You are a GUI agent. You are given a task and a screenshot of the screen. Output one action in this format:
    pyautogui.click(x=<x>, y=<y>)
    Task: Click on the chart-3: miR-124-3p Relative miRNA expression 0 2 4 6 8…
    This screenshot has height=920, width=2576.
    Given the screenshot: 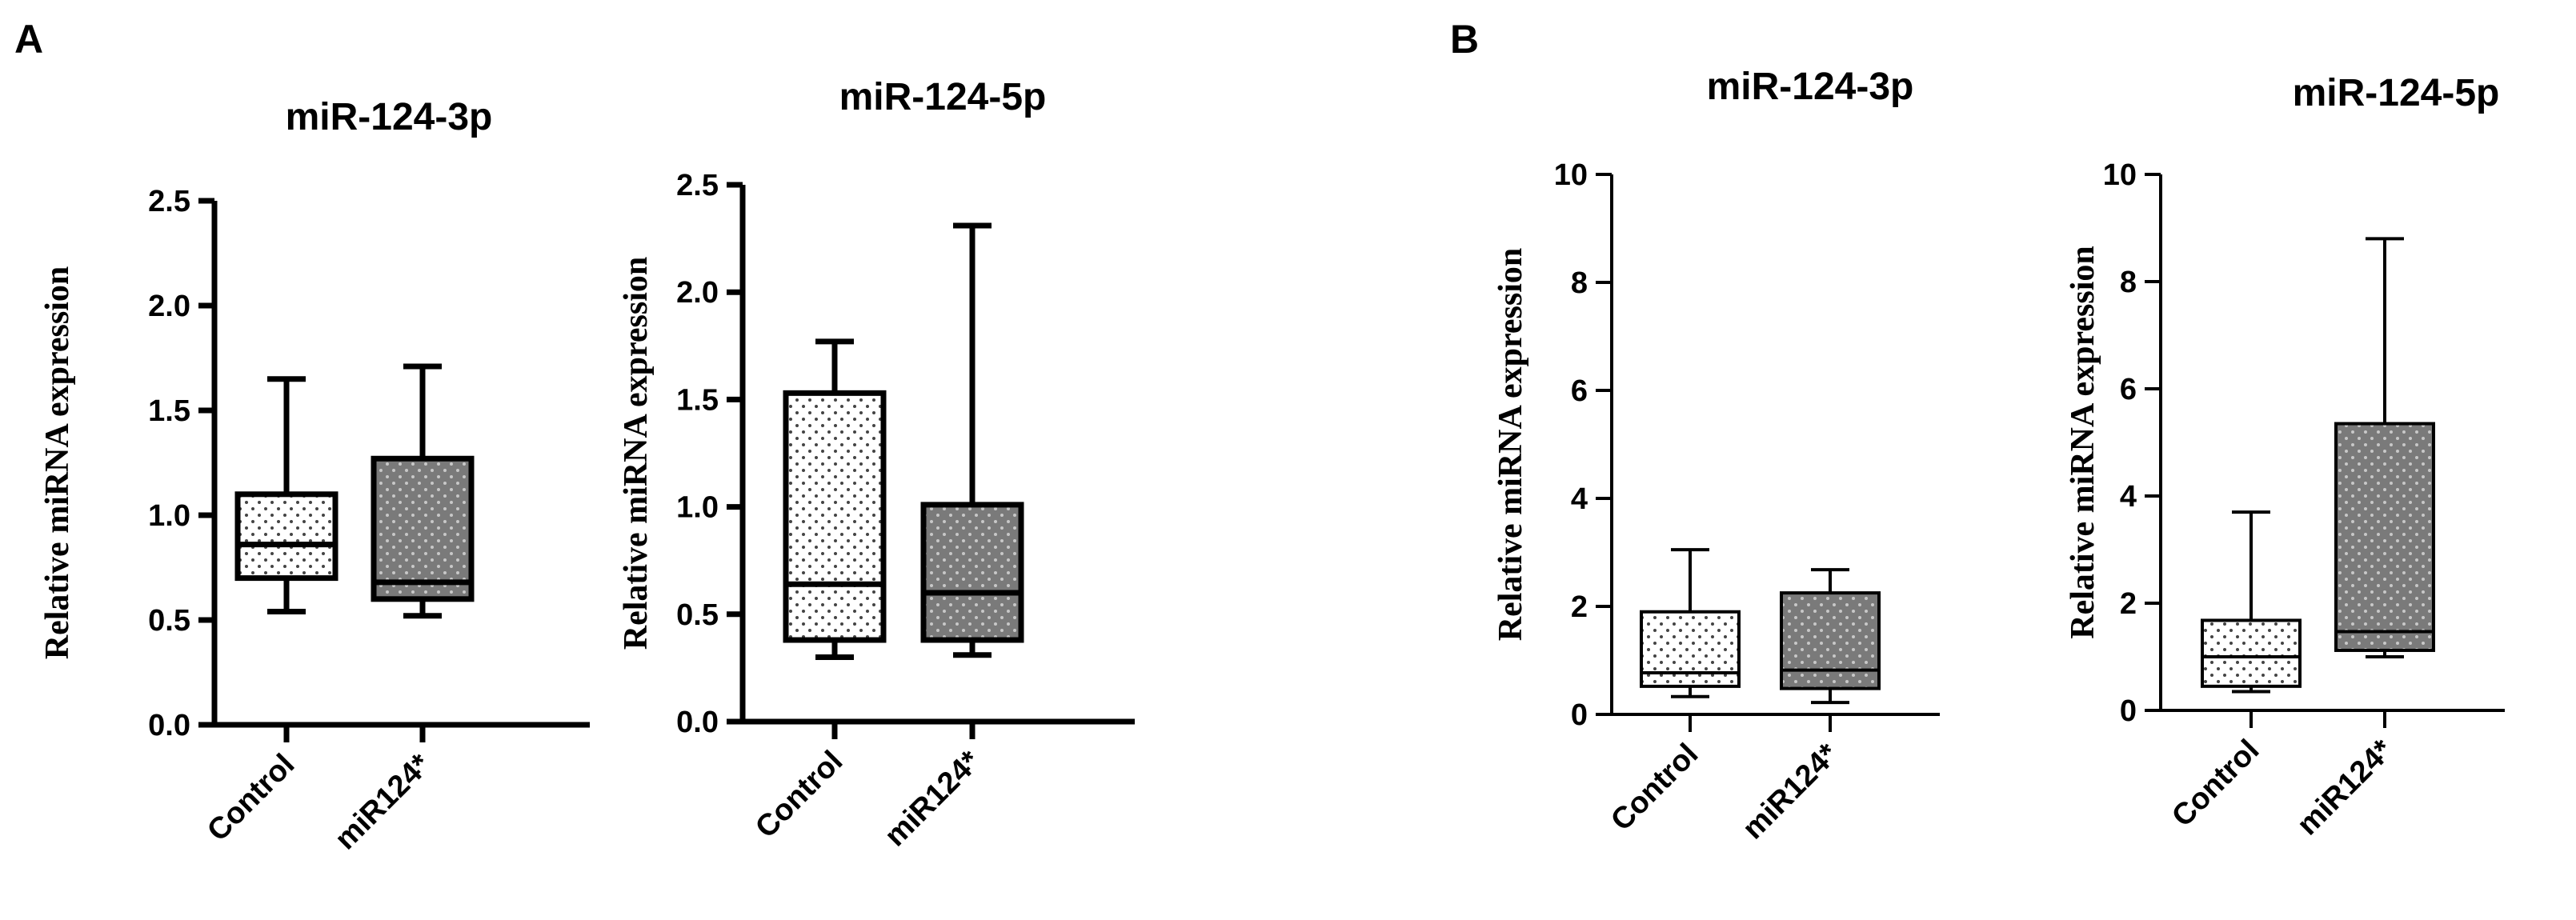 What is the action you would take?
    pyautogui.click(x=1716, y=456)
    